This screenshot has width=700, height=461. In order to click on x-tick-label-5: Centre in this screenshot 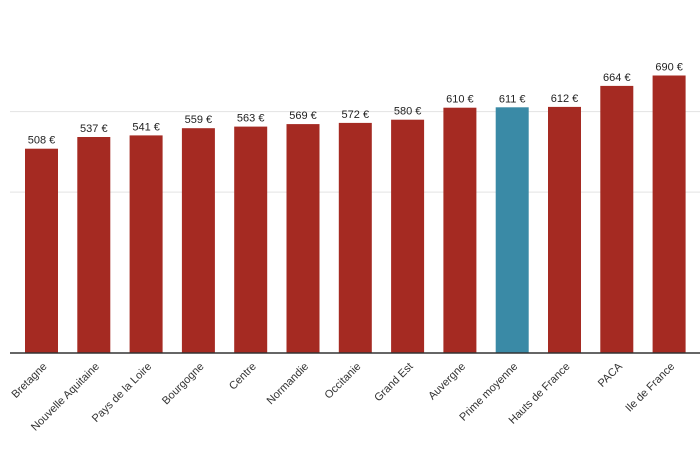, I will do `click(243, 377)`.